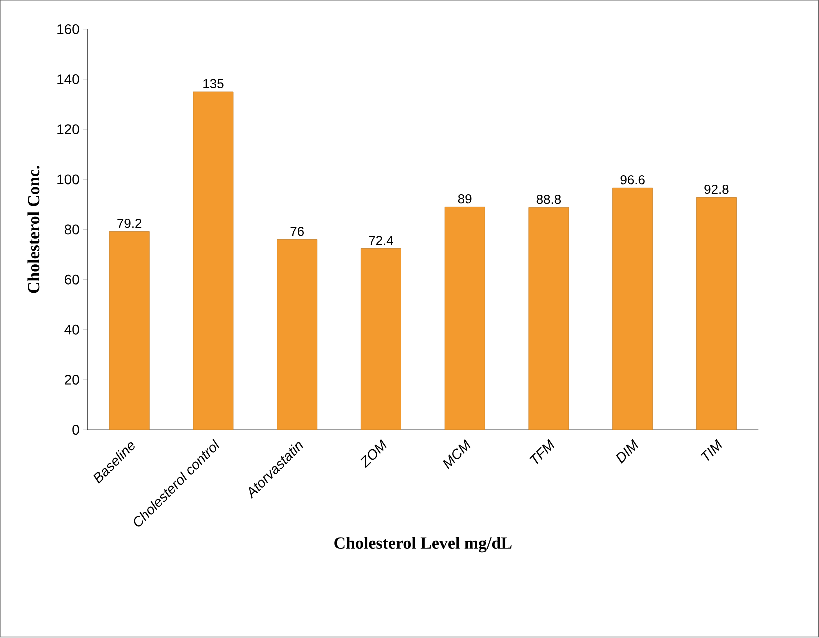 This screenshot has width=819, height=638. I want to click on data-label: 135, so click(214, 84).